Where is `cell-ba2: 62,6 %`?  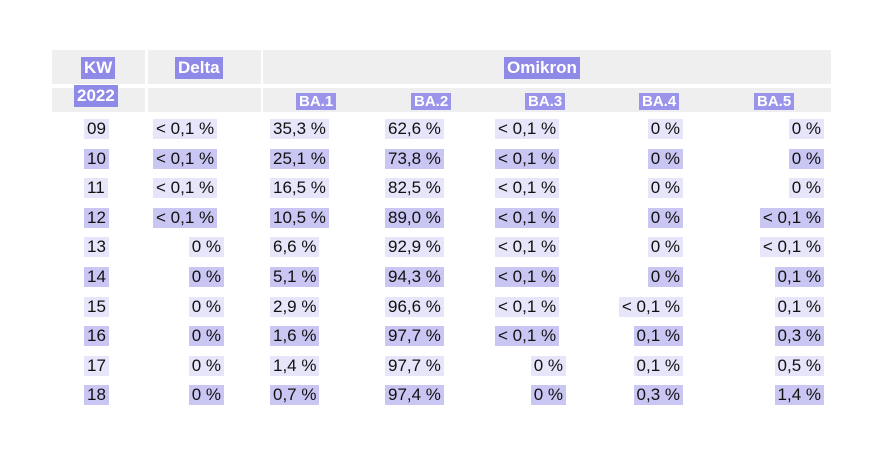 cell-ba2: 62,6 % is located at coordinates (414, 129).